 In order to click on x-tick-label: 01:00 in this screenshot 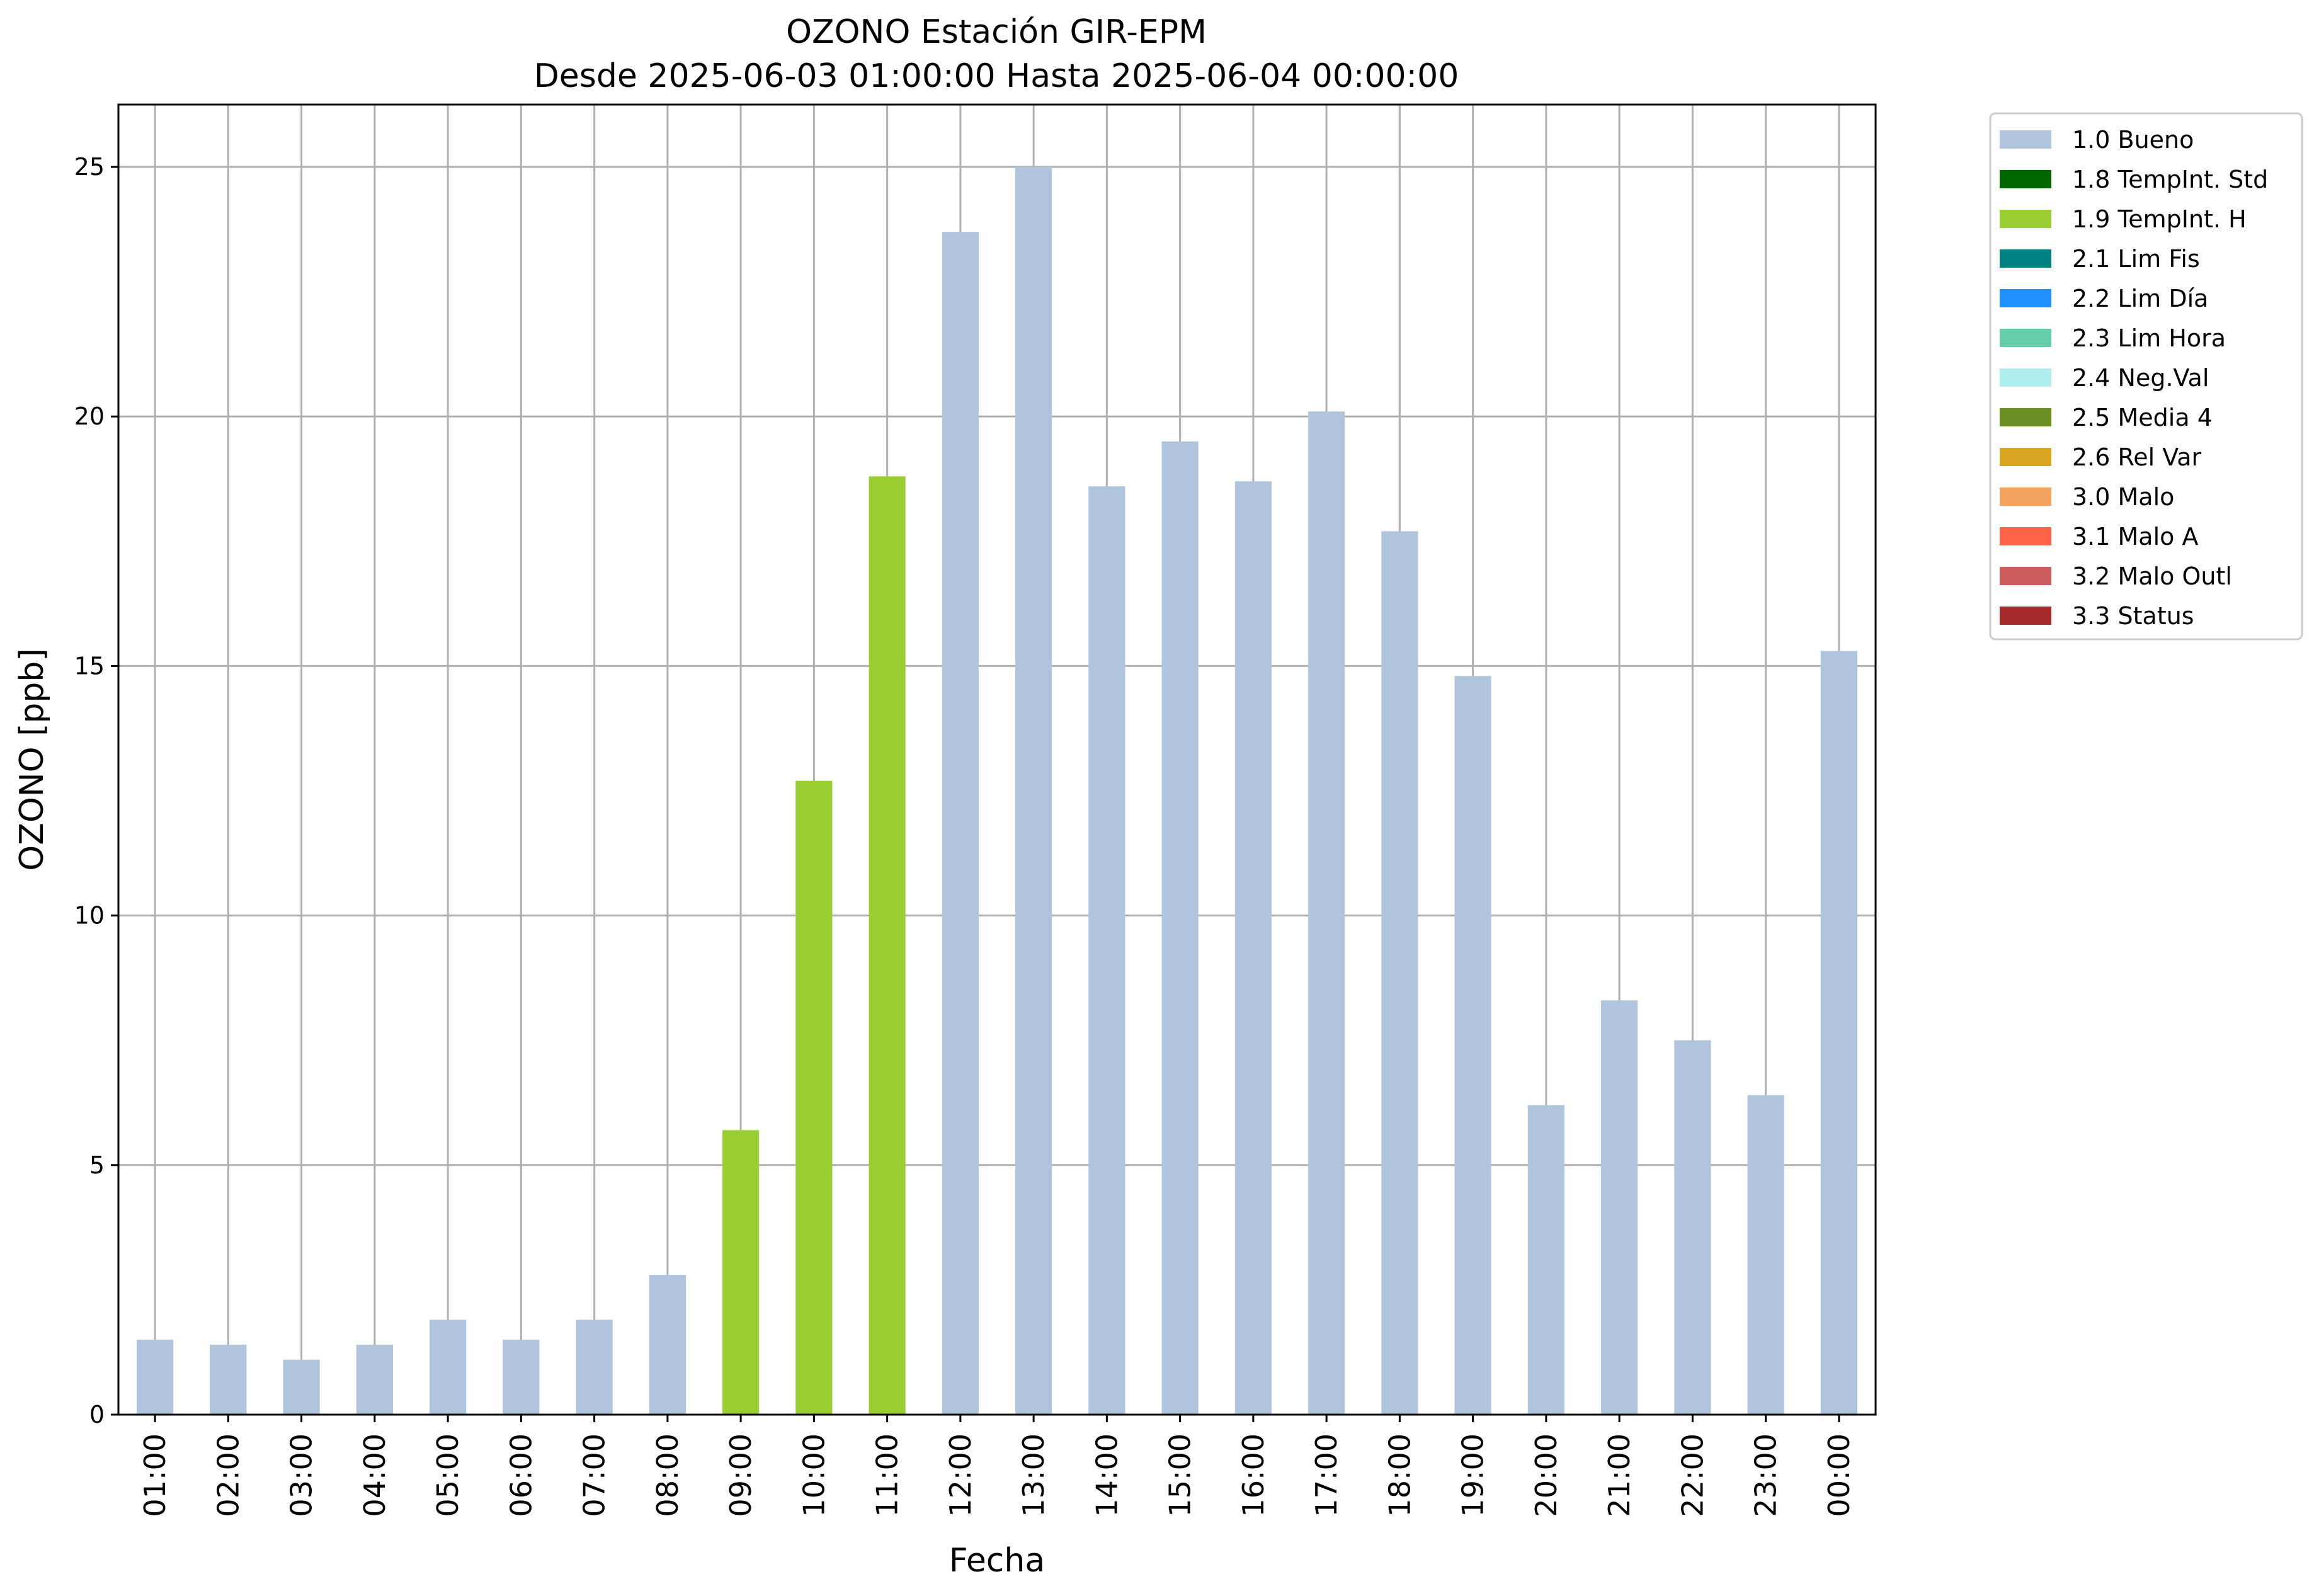, I will do `click(155, 1475)`.